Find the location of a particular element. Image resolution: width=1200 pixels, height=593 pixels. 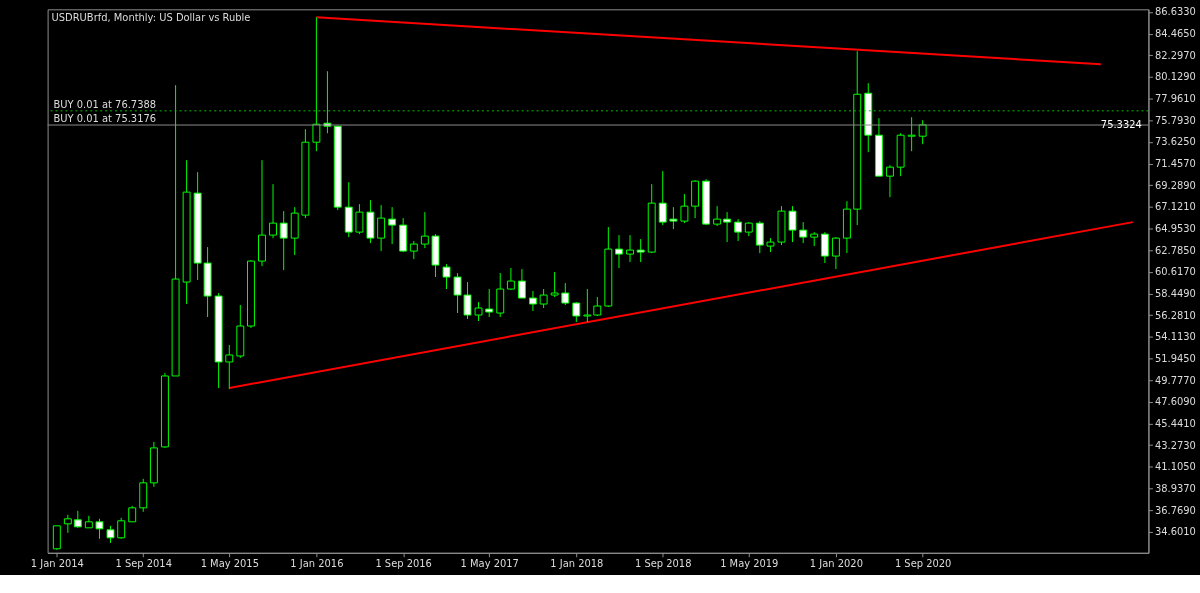

ref-line-label: BUY 0.01 at 75.3176 is located at coordinates (105, 119).